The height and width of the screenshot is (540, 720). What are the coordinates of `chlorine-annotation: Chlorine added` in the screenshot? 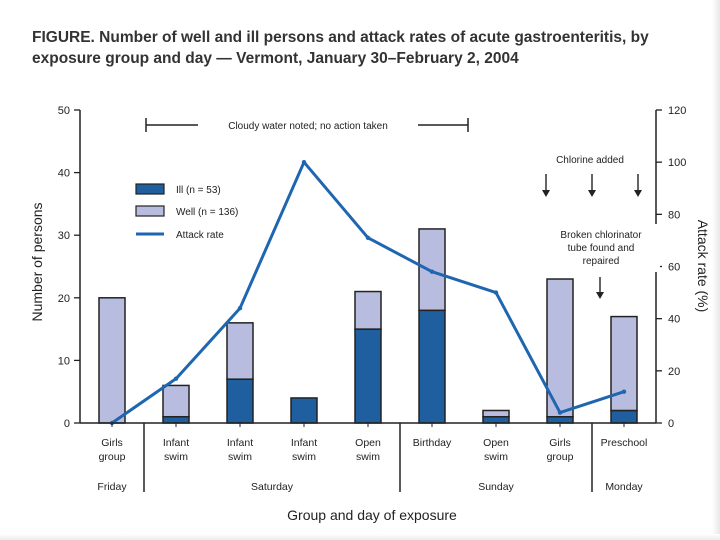 It's located at (592, 176).